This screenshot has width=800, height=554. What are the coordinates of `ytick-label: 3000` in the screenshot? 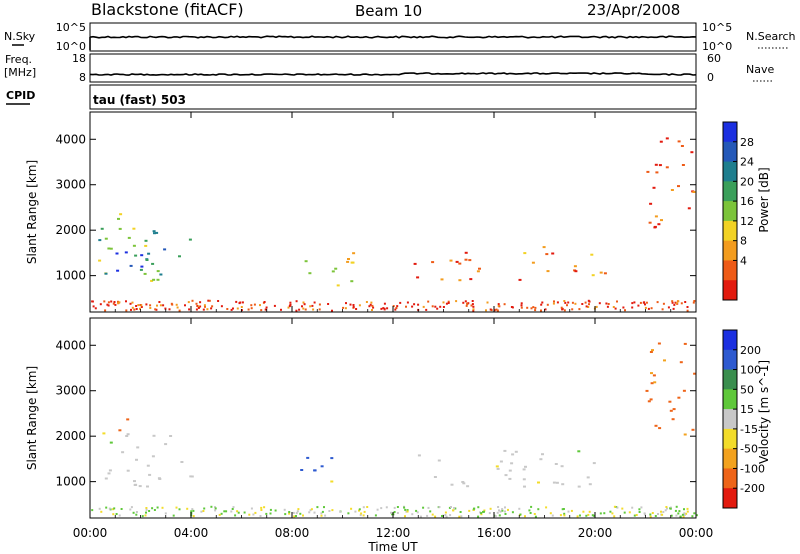 It's located at (70, 391).